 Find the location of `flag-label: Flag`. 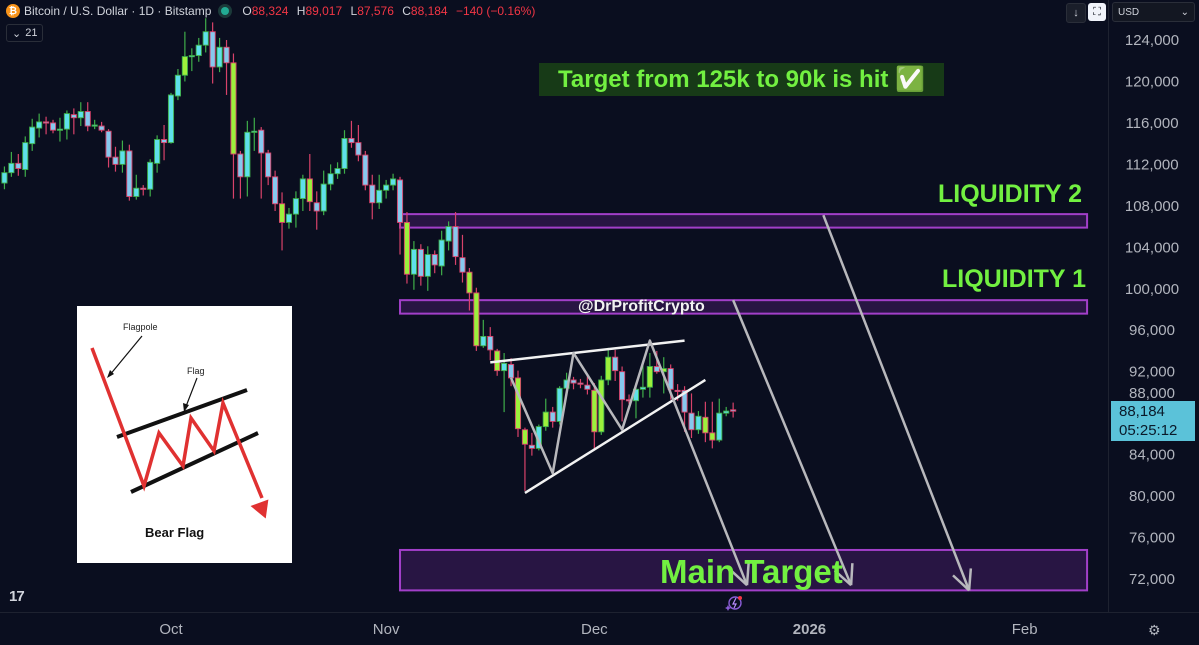

flag-label: Flag is located at coordinates (196, 371).